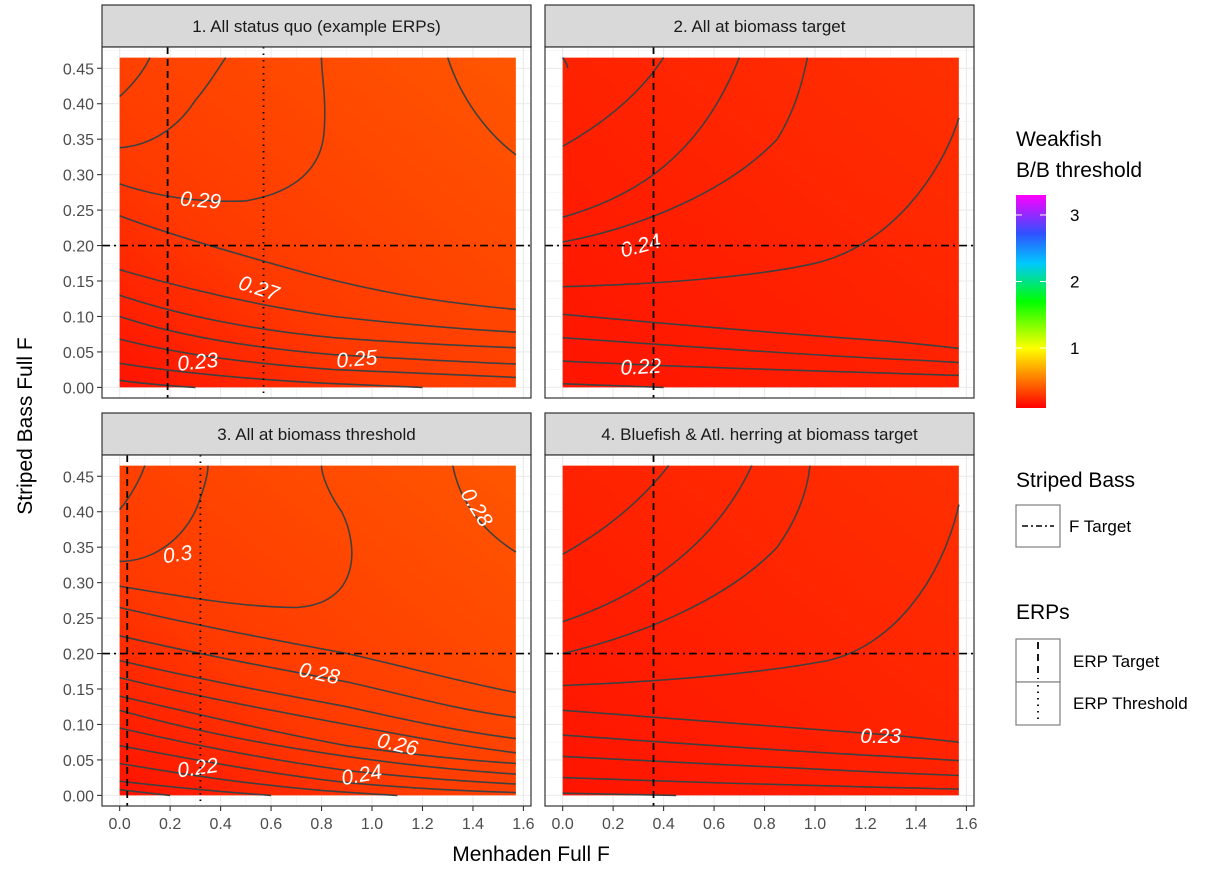 This screenshot has height=871, width=1230. Describe the element at coordinates (1075, 480) in the screenshot. I see `striped-bass-legend-title: Striped Bass` at that location.